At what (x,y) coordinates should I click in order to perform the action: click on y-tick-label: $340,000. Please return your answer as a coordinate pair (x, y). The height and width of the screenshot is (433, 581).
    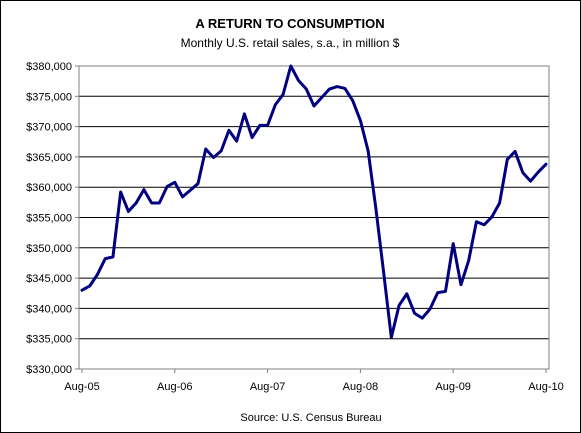
    Looking at the image, I should click on (49, 309).